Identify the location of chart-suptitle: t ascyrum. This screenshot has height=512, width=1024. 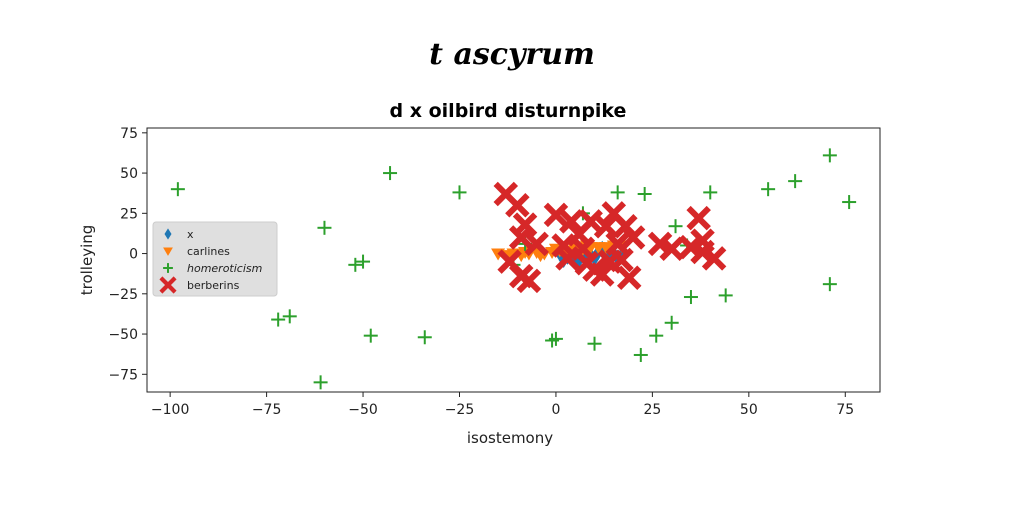
(512, 54).